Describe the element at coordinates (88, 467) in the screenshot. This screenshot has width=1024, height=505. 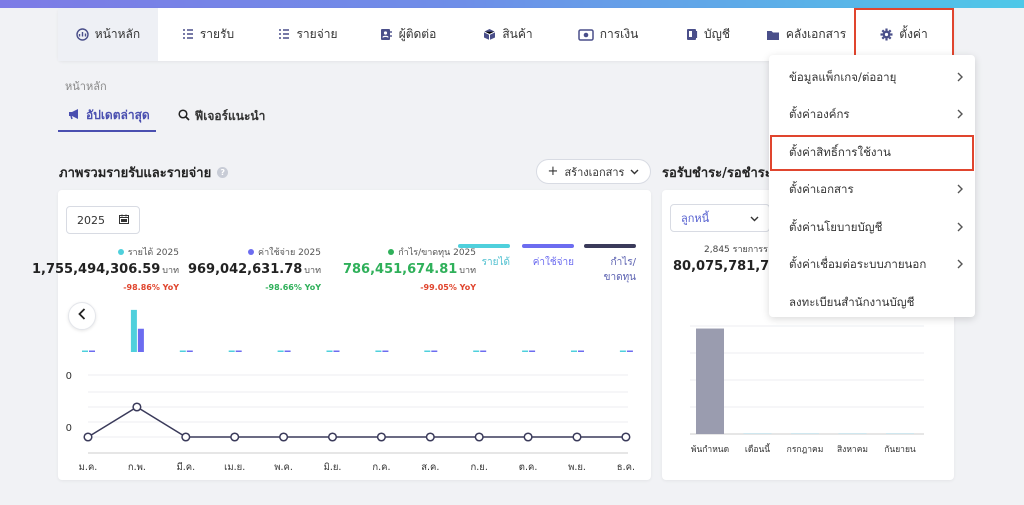
I see `x-tick-label: ม.ค.` at that location.